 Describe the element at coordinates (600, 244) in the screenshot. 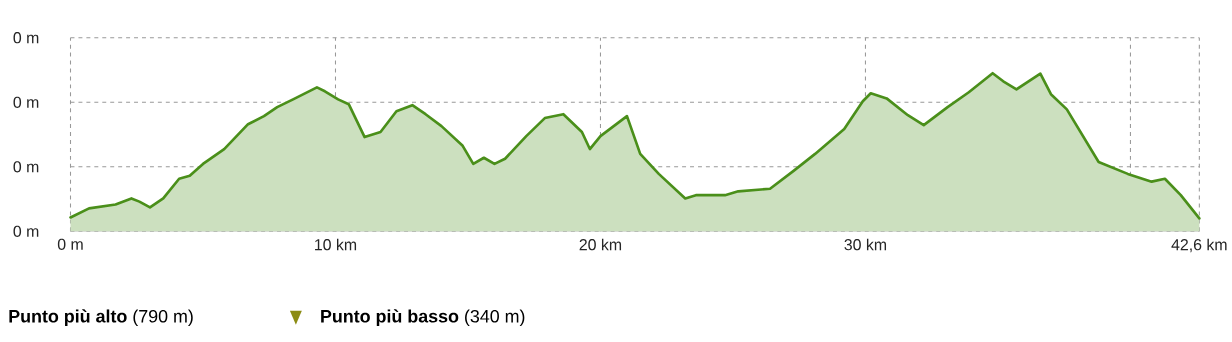

I see `x-tick-label: 20 km` at that location.